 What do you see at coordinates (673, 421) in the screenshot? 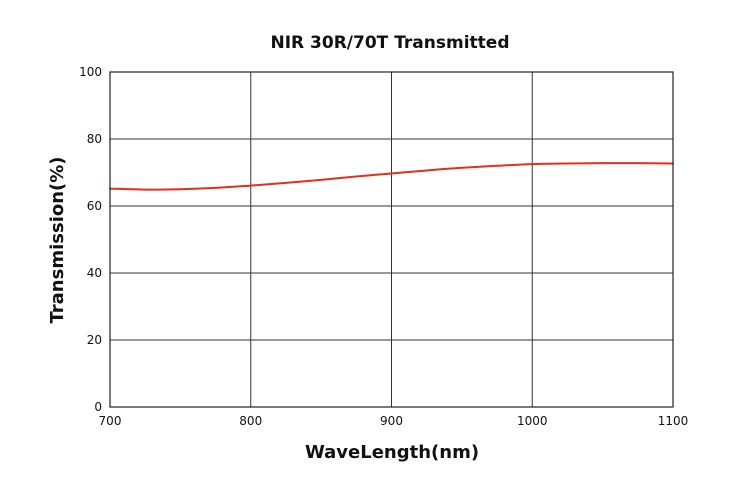
I see `x-tick-label: 1100` at bounding box center [673, 421].